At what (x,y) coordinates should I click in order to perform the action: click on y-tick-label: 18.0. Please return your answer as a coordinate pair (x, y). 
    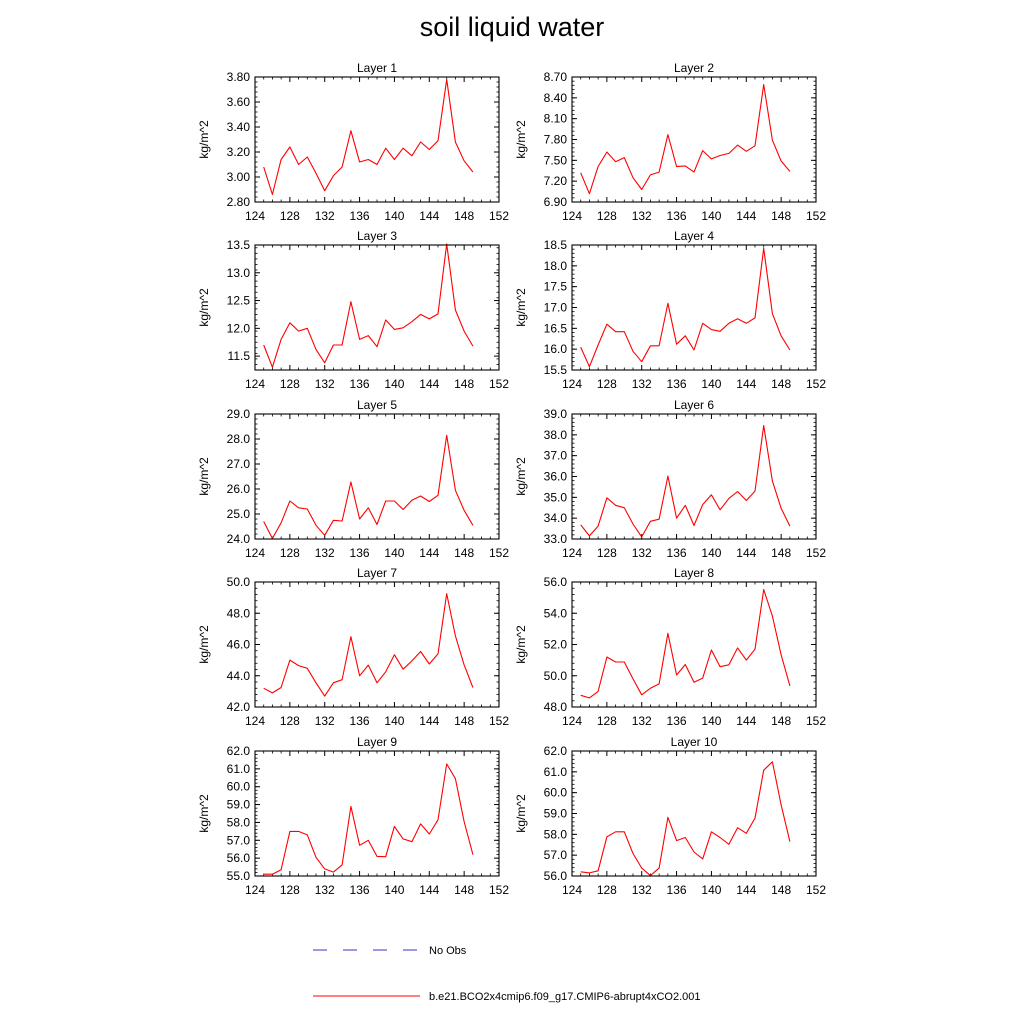
    Looking at the image, I should click on (556, 266).